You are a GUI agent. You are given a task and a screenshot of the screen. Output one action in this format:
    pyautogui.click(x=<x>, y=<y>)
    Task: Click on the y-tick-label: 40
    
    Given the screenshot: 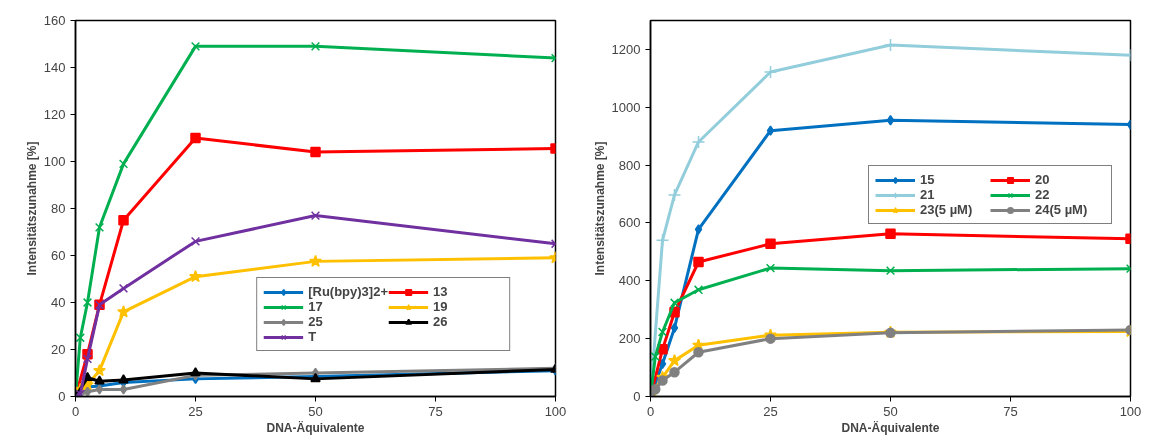 What is the action you would take?
    pyautogui.click(x=58, y=302)
    